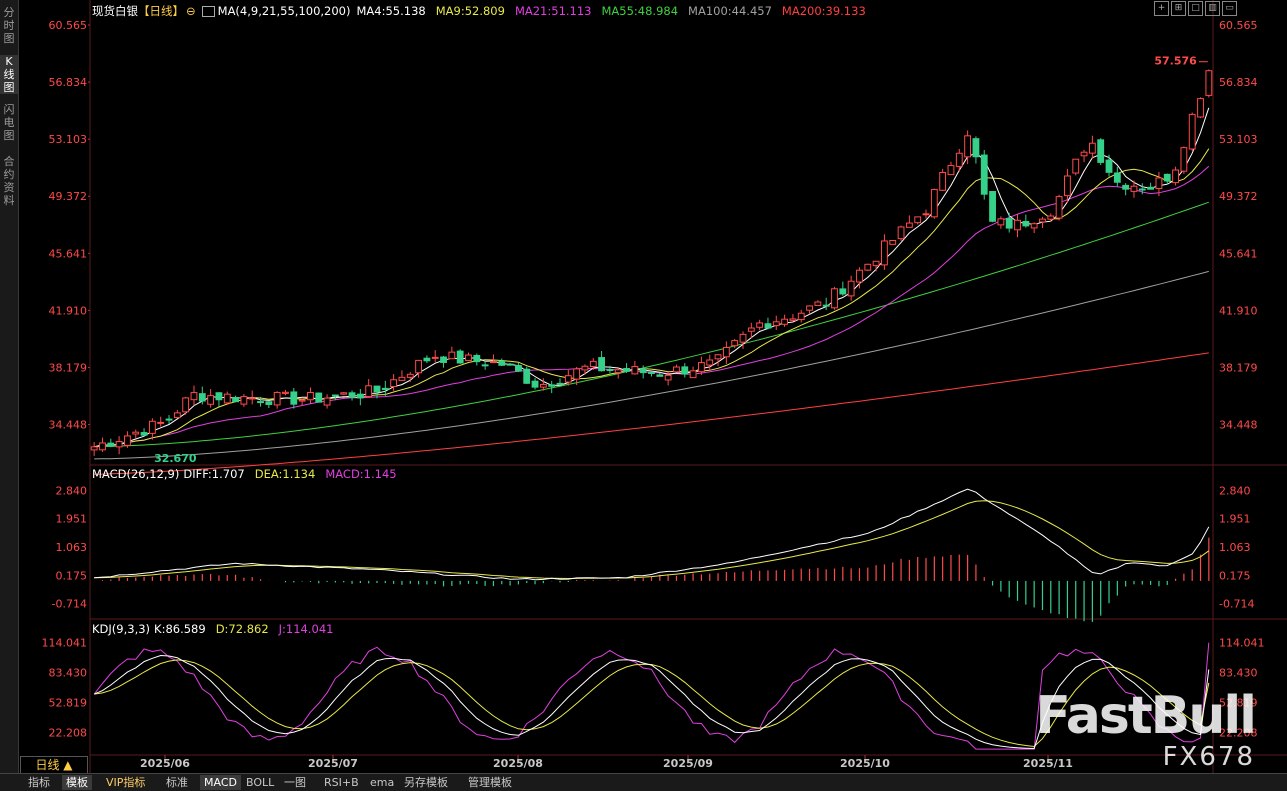 This screenshot has height=791, width=1287. Describe the element at coordinates (470, 11) in the screenshot. I see `ma9-value: MA9:52.809` at that location.